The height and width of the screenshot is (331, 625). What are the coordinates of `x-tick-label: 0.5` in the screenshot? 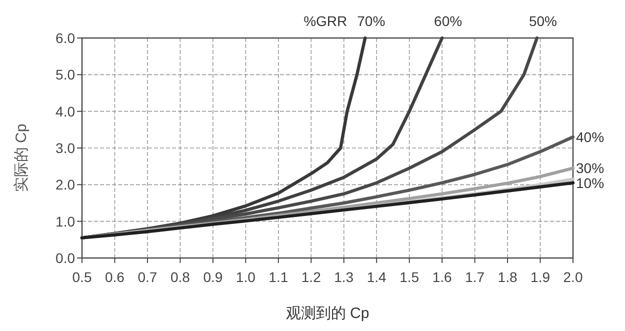 It's located at (82, 277).